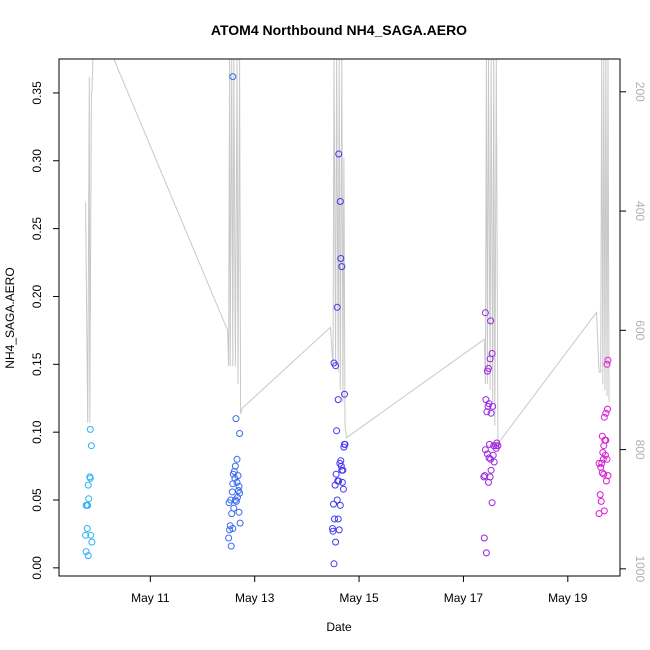  What do you see at coordinates (255, 598) in the screenshot?
I see `x-tick-label: May 13` at bounding box center [255, 598].